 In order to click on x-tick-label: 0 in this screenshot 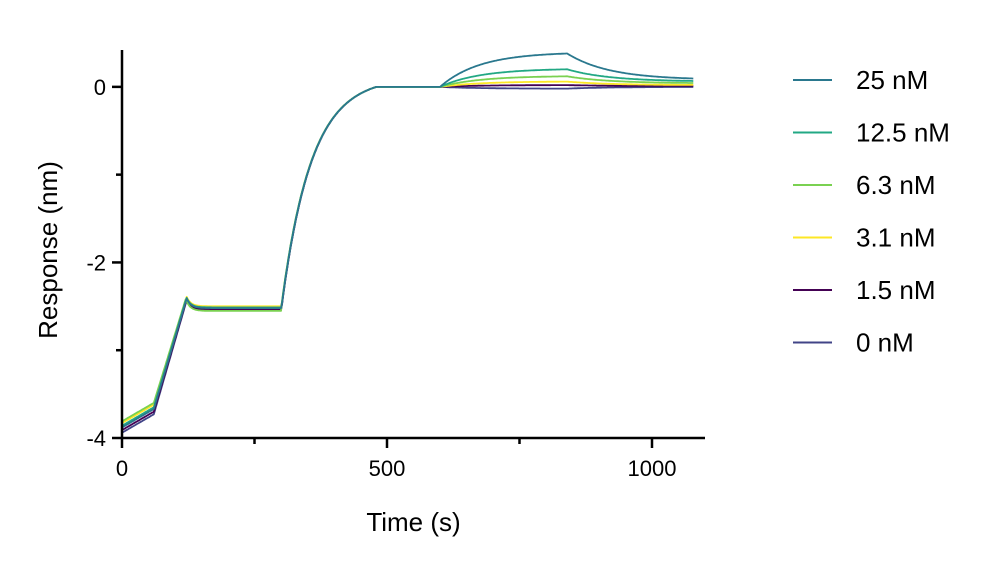, I will do `click(122, 468)`.